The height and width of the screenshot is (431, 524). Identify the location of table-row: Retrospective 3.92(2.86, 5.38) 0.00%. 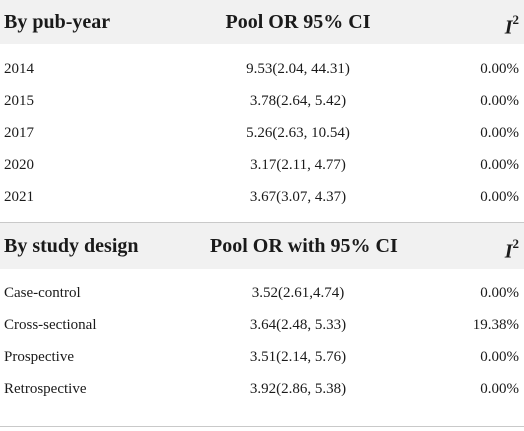
(262, 389).